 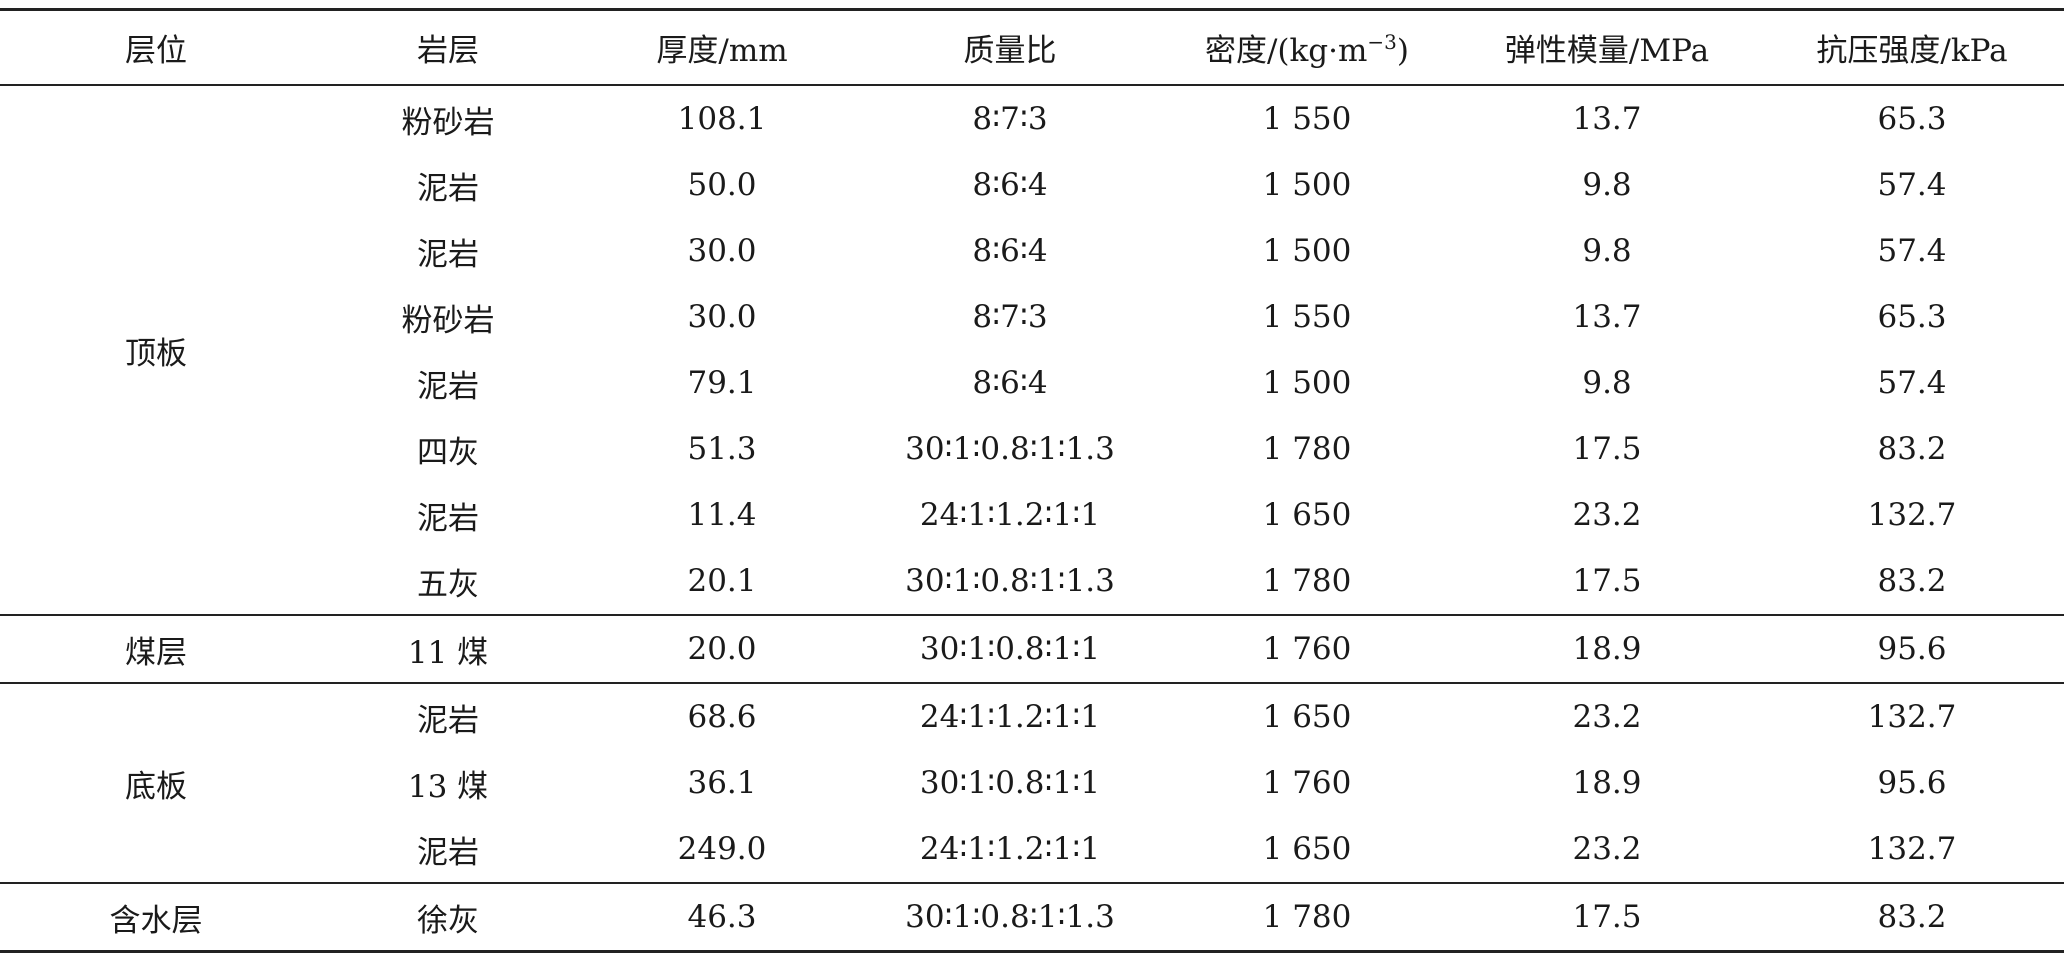 I want to click on table-row: 五灰 20.1 30∶1∶0.8∶1∶1.3 1 780 17.5 83.2, so click(x=1032, y=582).